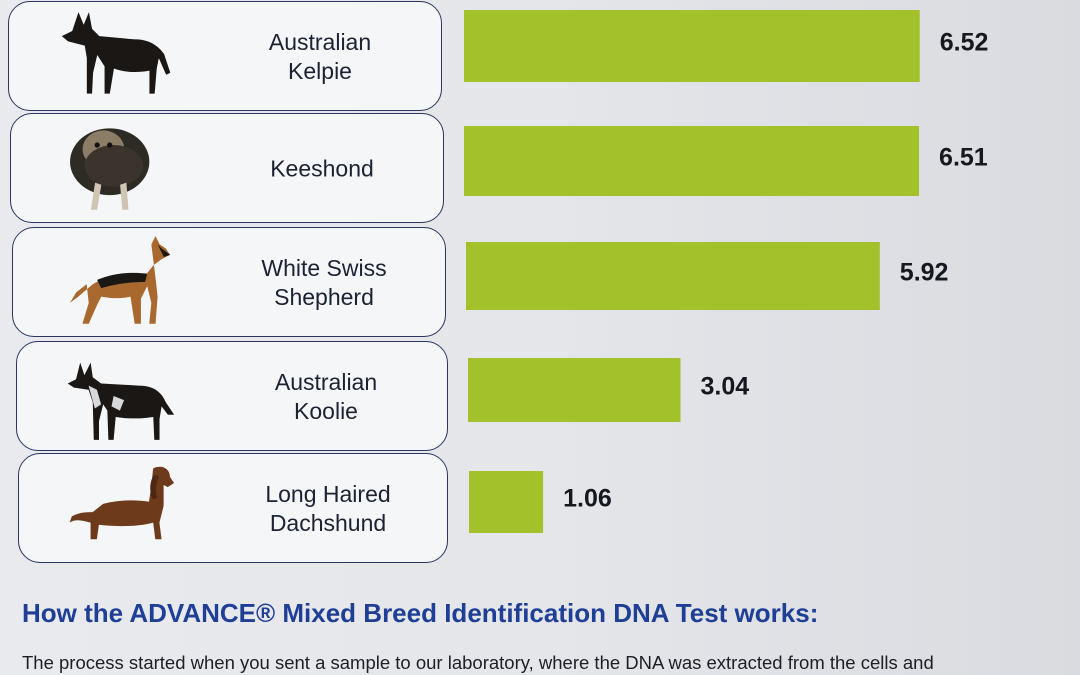  I want to click on breed-label: White Swiss Shepherd, so click(324, 282).